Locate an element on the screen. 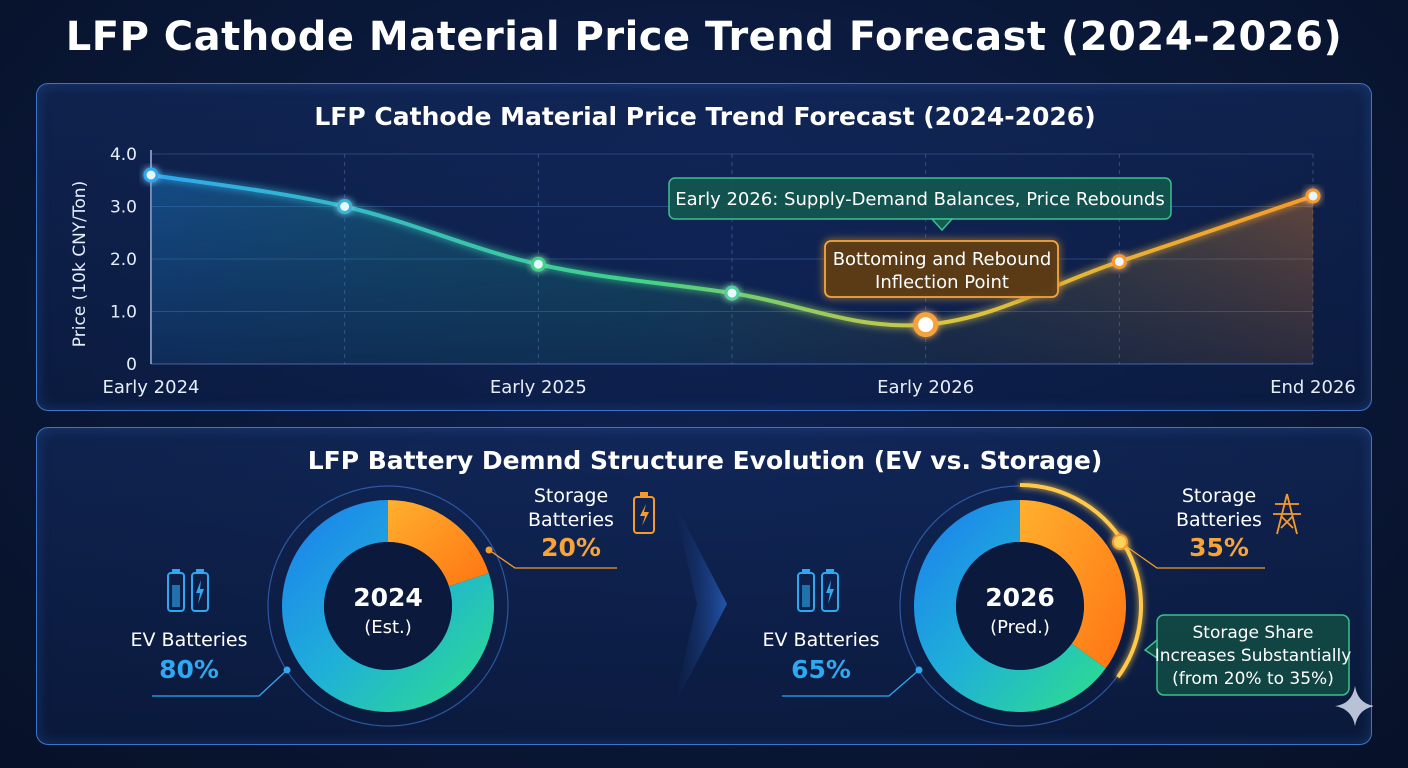 The image size is (1408, 768). inflection-point is located at coordinates (926, 325).